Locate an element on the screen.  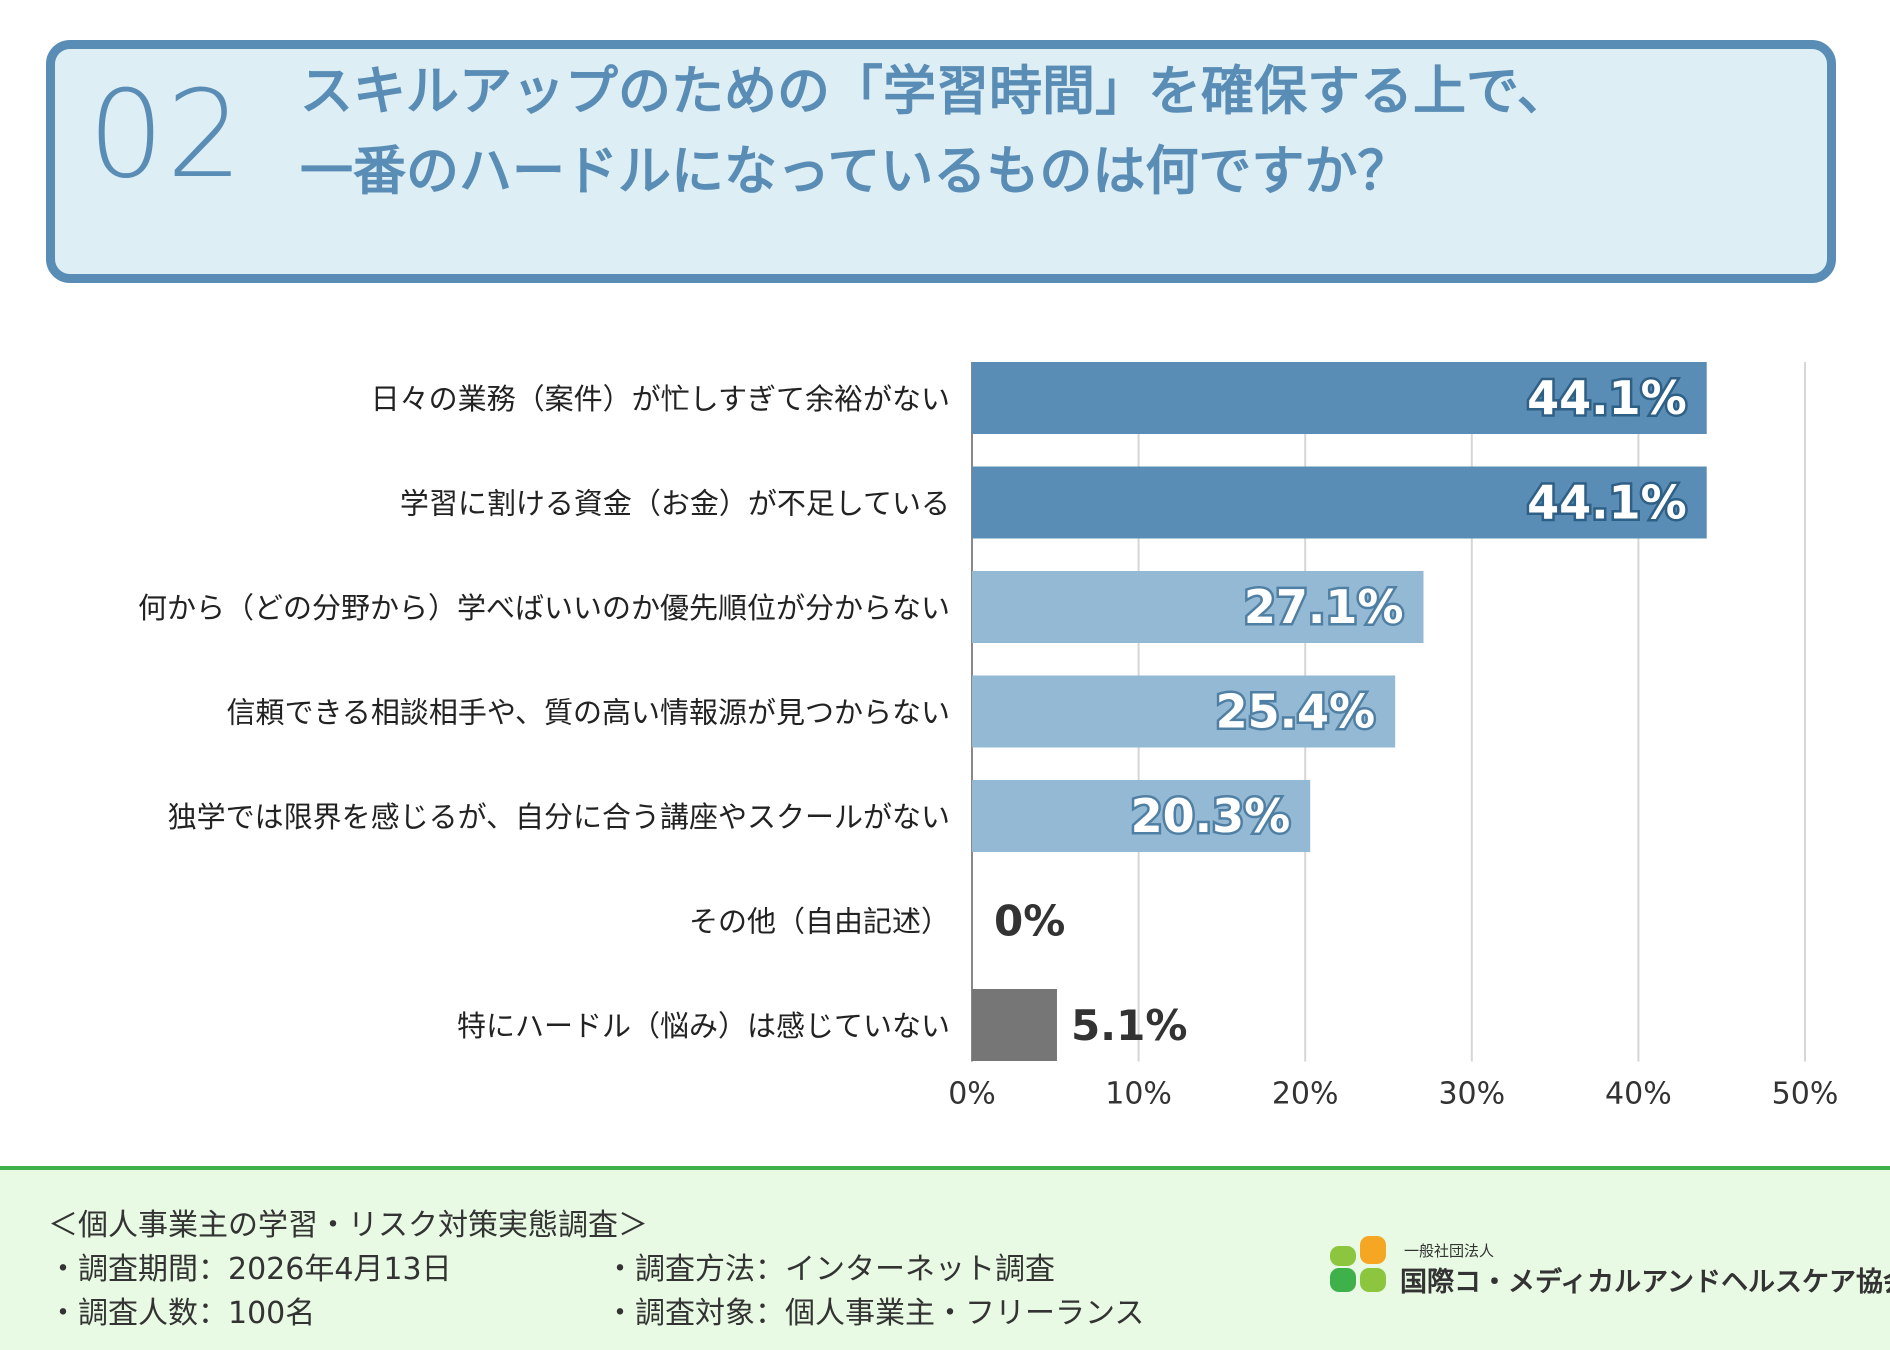
category-label: 何から（どの分野から）学べばいいのか優先順位が分からない is located at coordinates (544, 608).